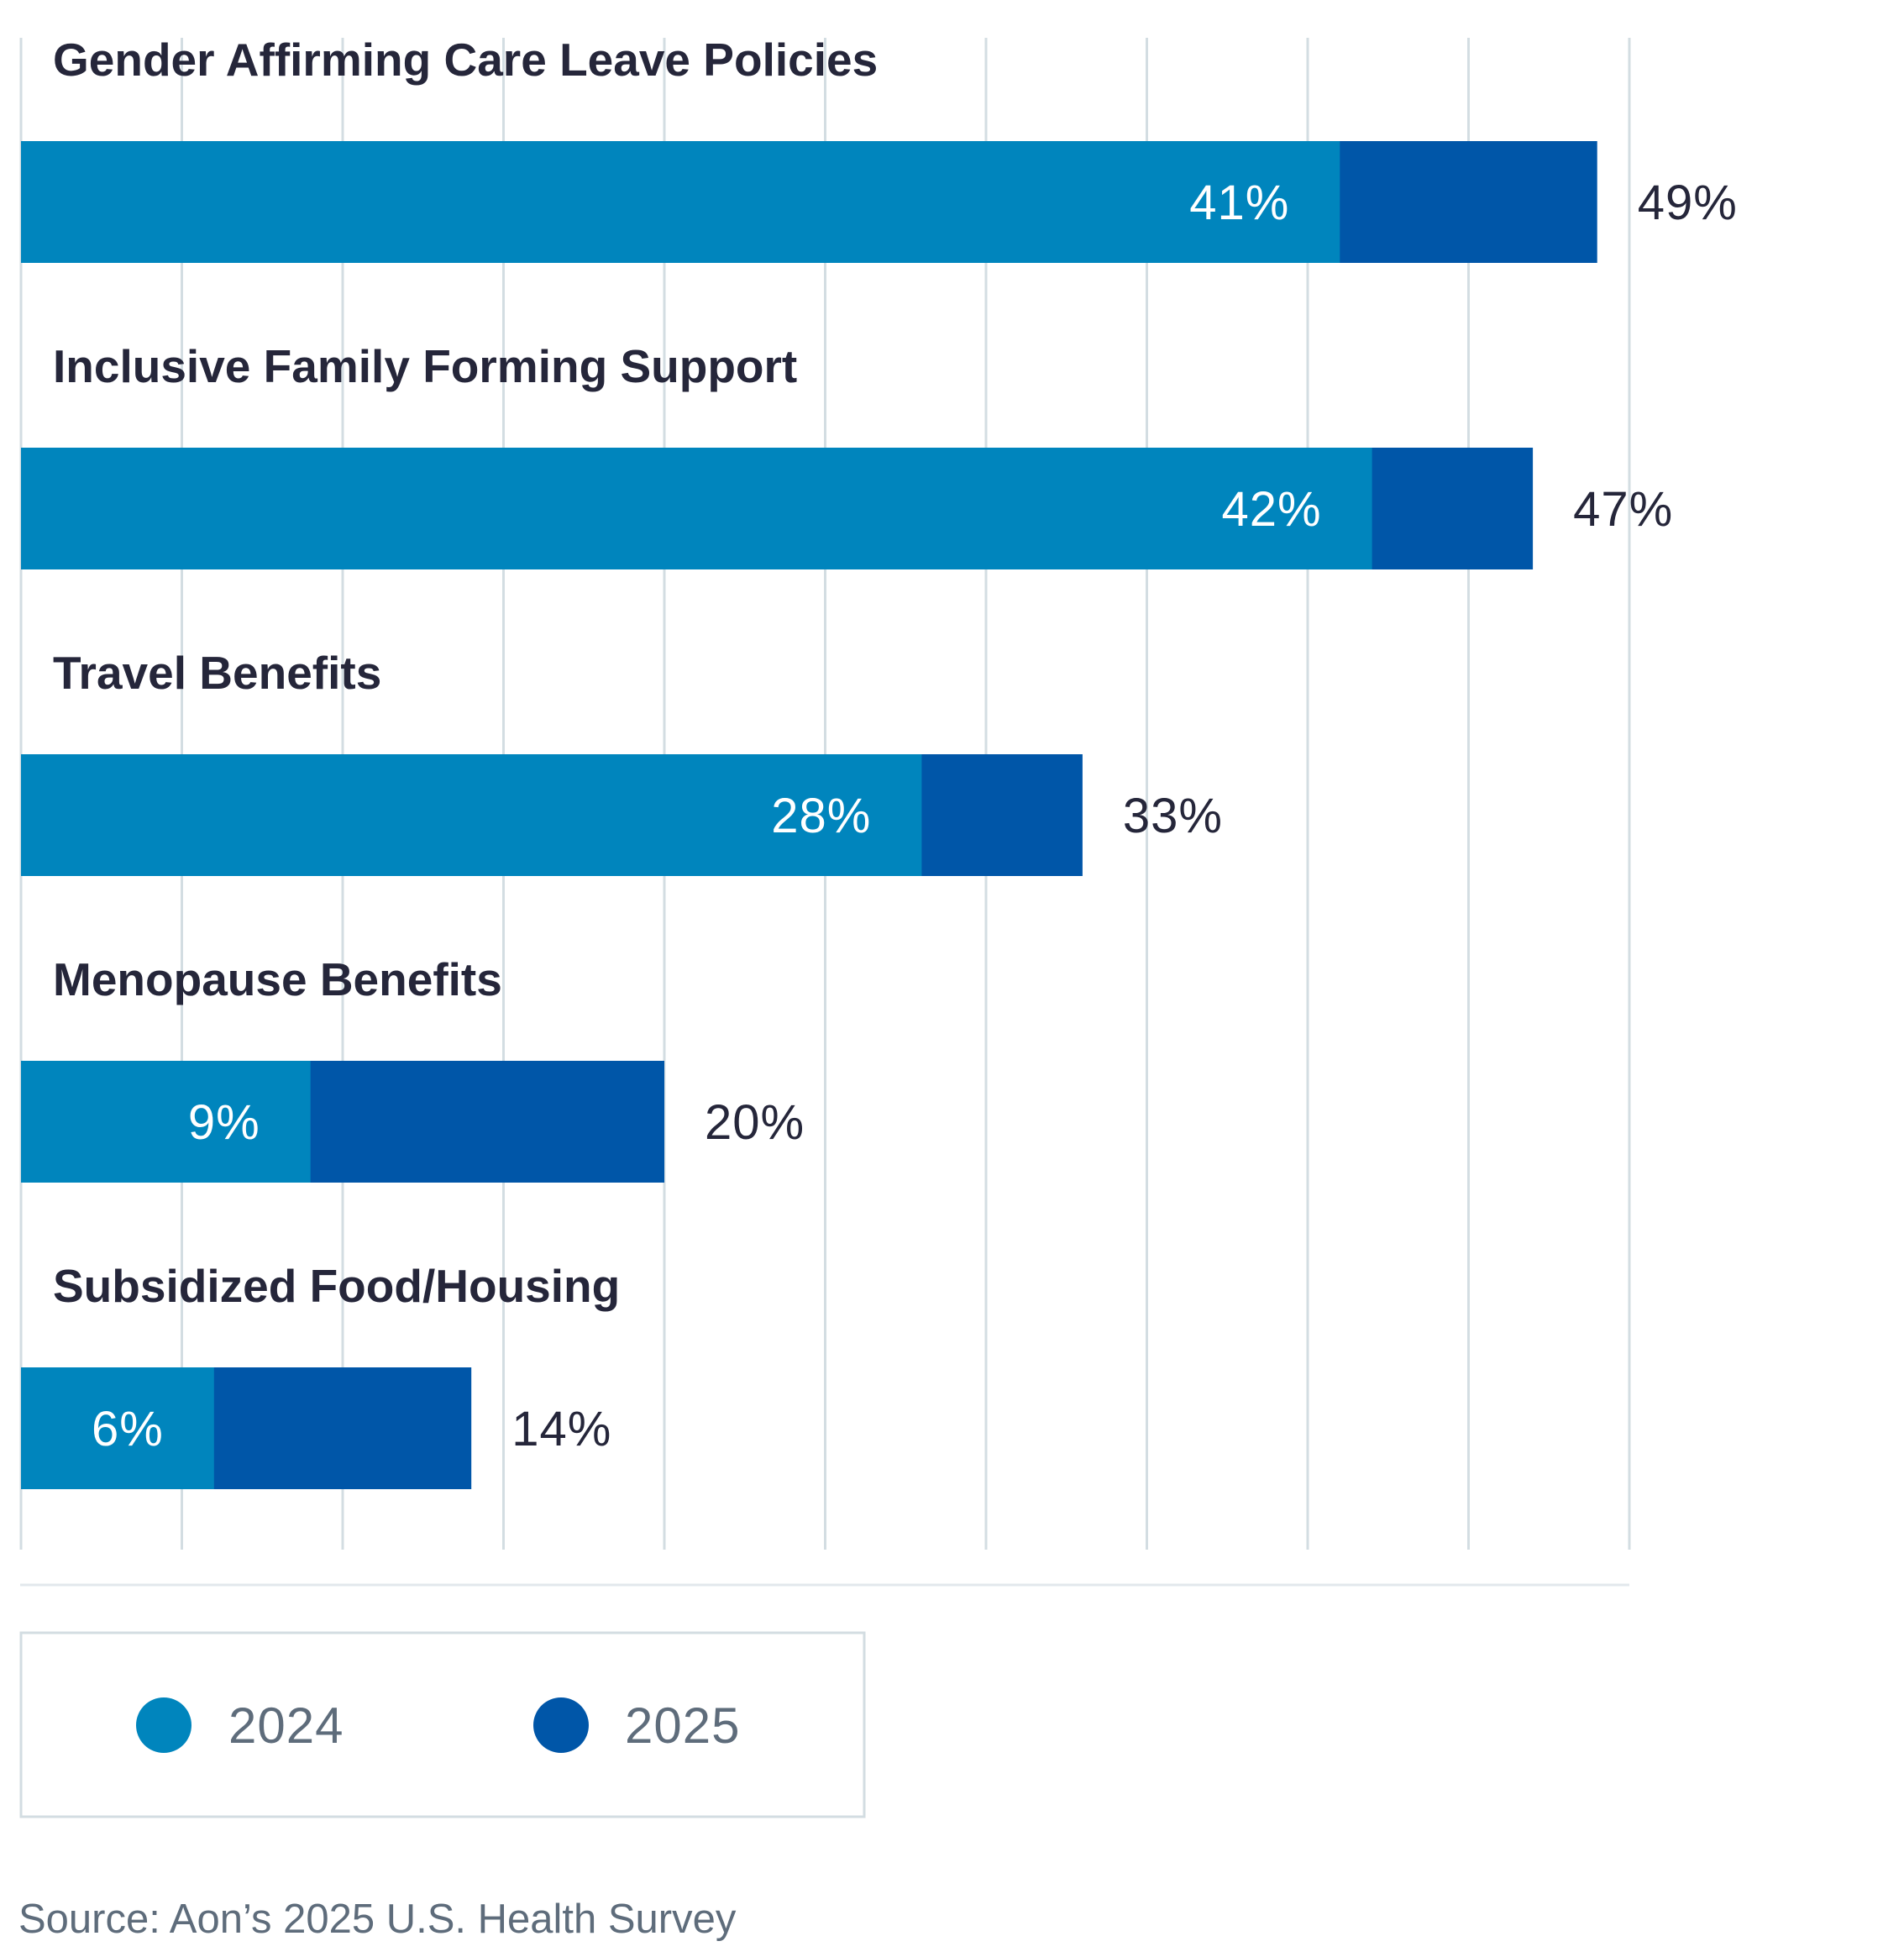 The image size is (1904, 1957). I want to click on source-note: Source: Aon’s 2025 U.S. Health Survey, so click(377, 1920).